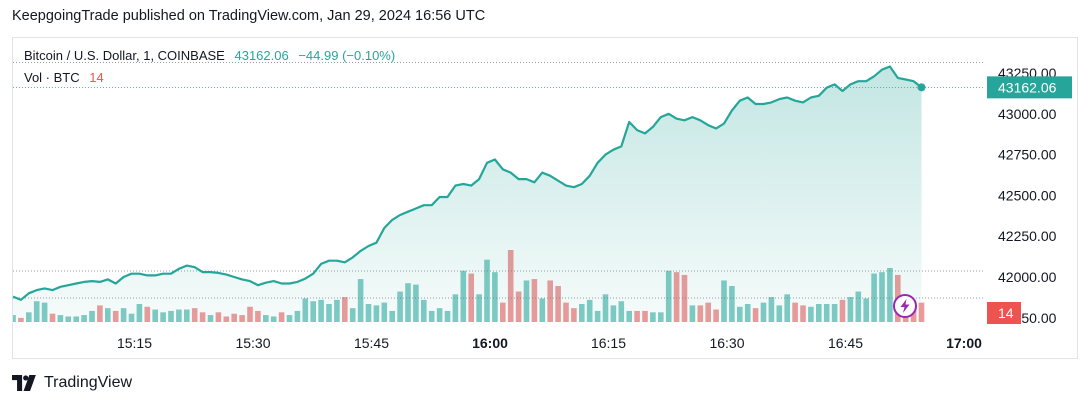 This screenshot has height=407, width=1090. Describe the element at coordinates (52, 77) in the screenshot. I see `volume-label: Vol · BTC` at that location.